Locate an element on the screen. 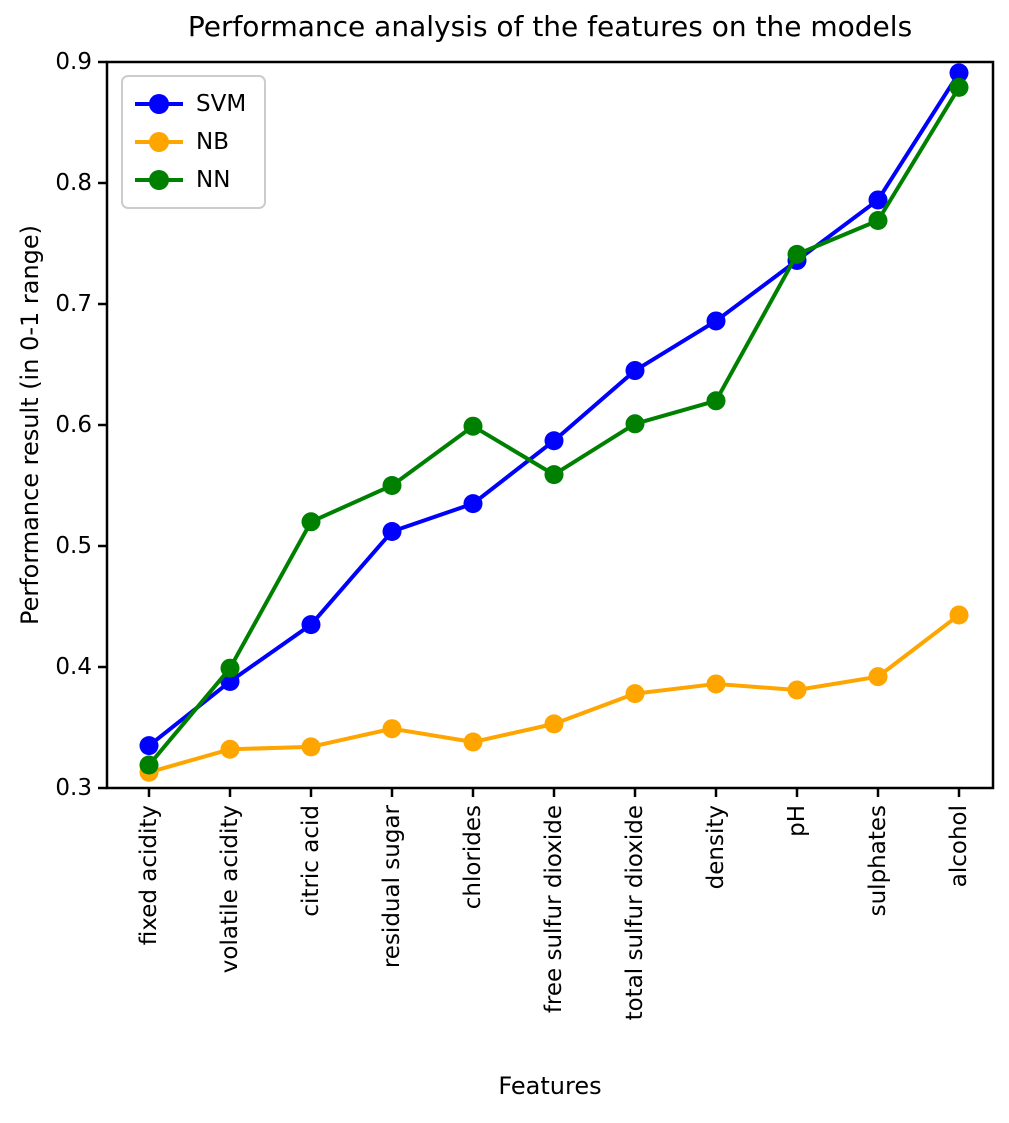 The image size is (1009, 1123). legend-item-NB: NB is located at coordinates (189, 142).